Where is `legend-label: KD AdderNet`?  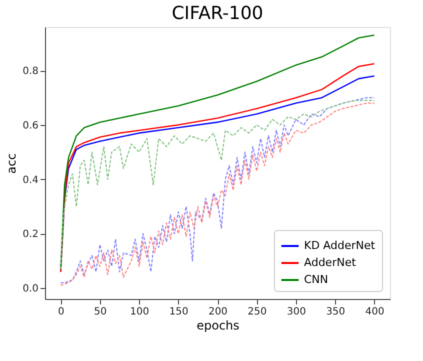 legend-label: KD AdderNet is located at coordinates (340, 245).